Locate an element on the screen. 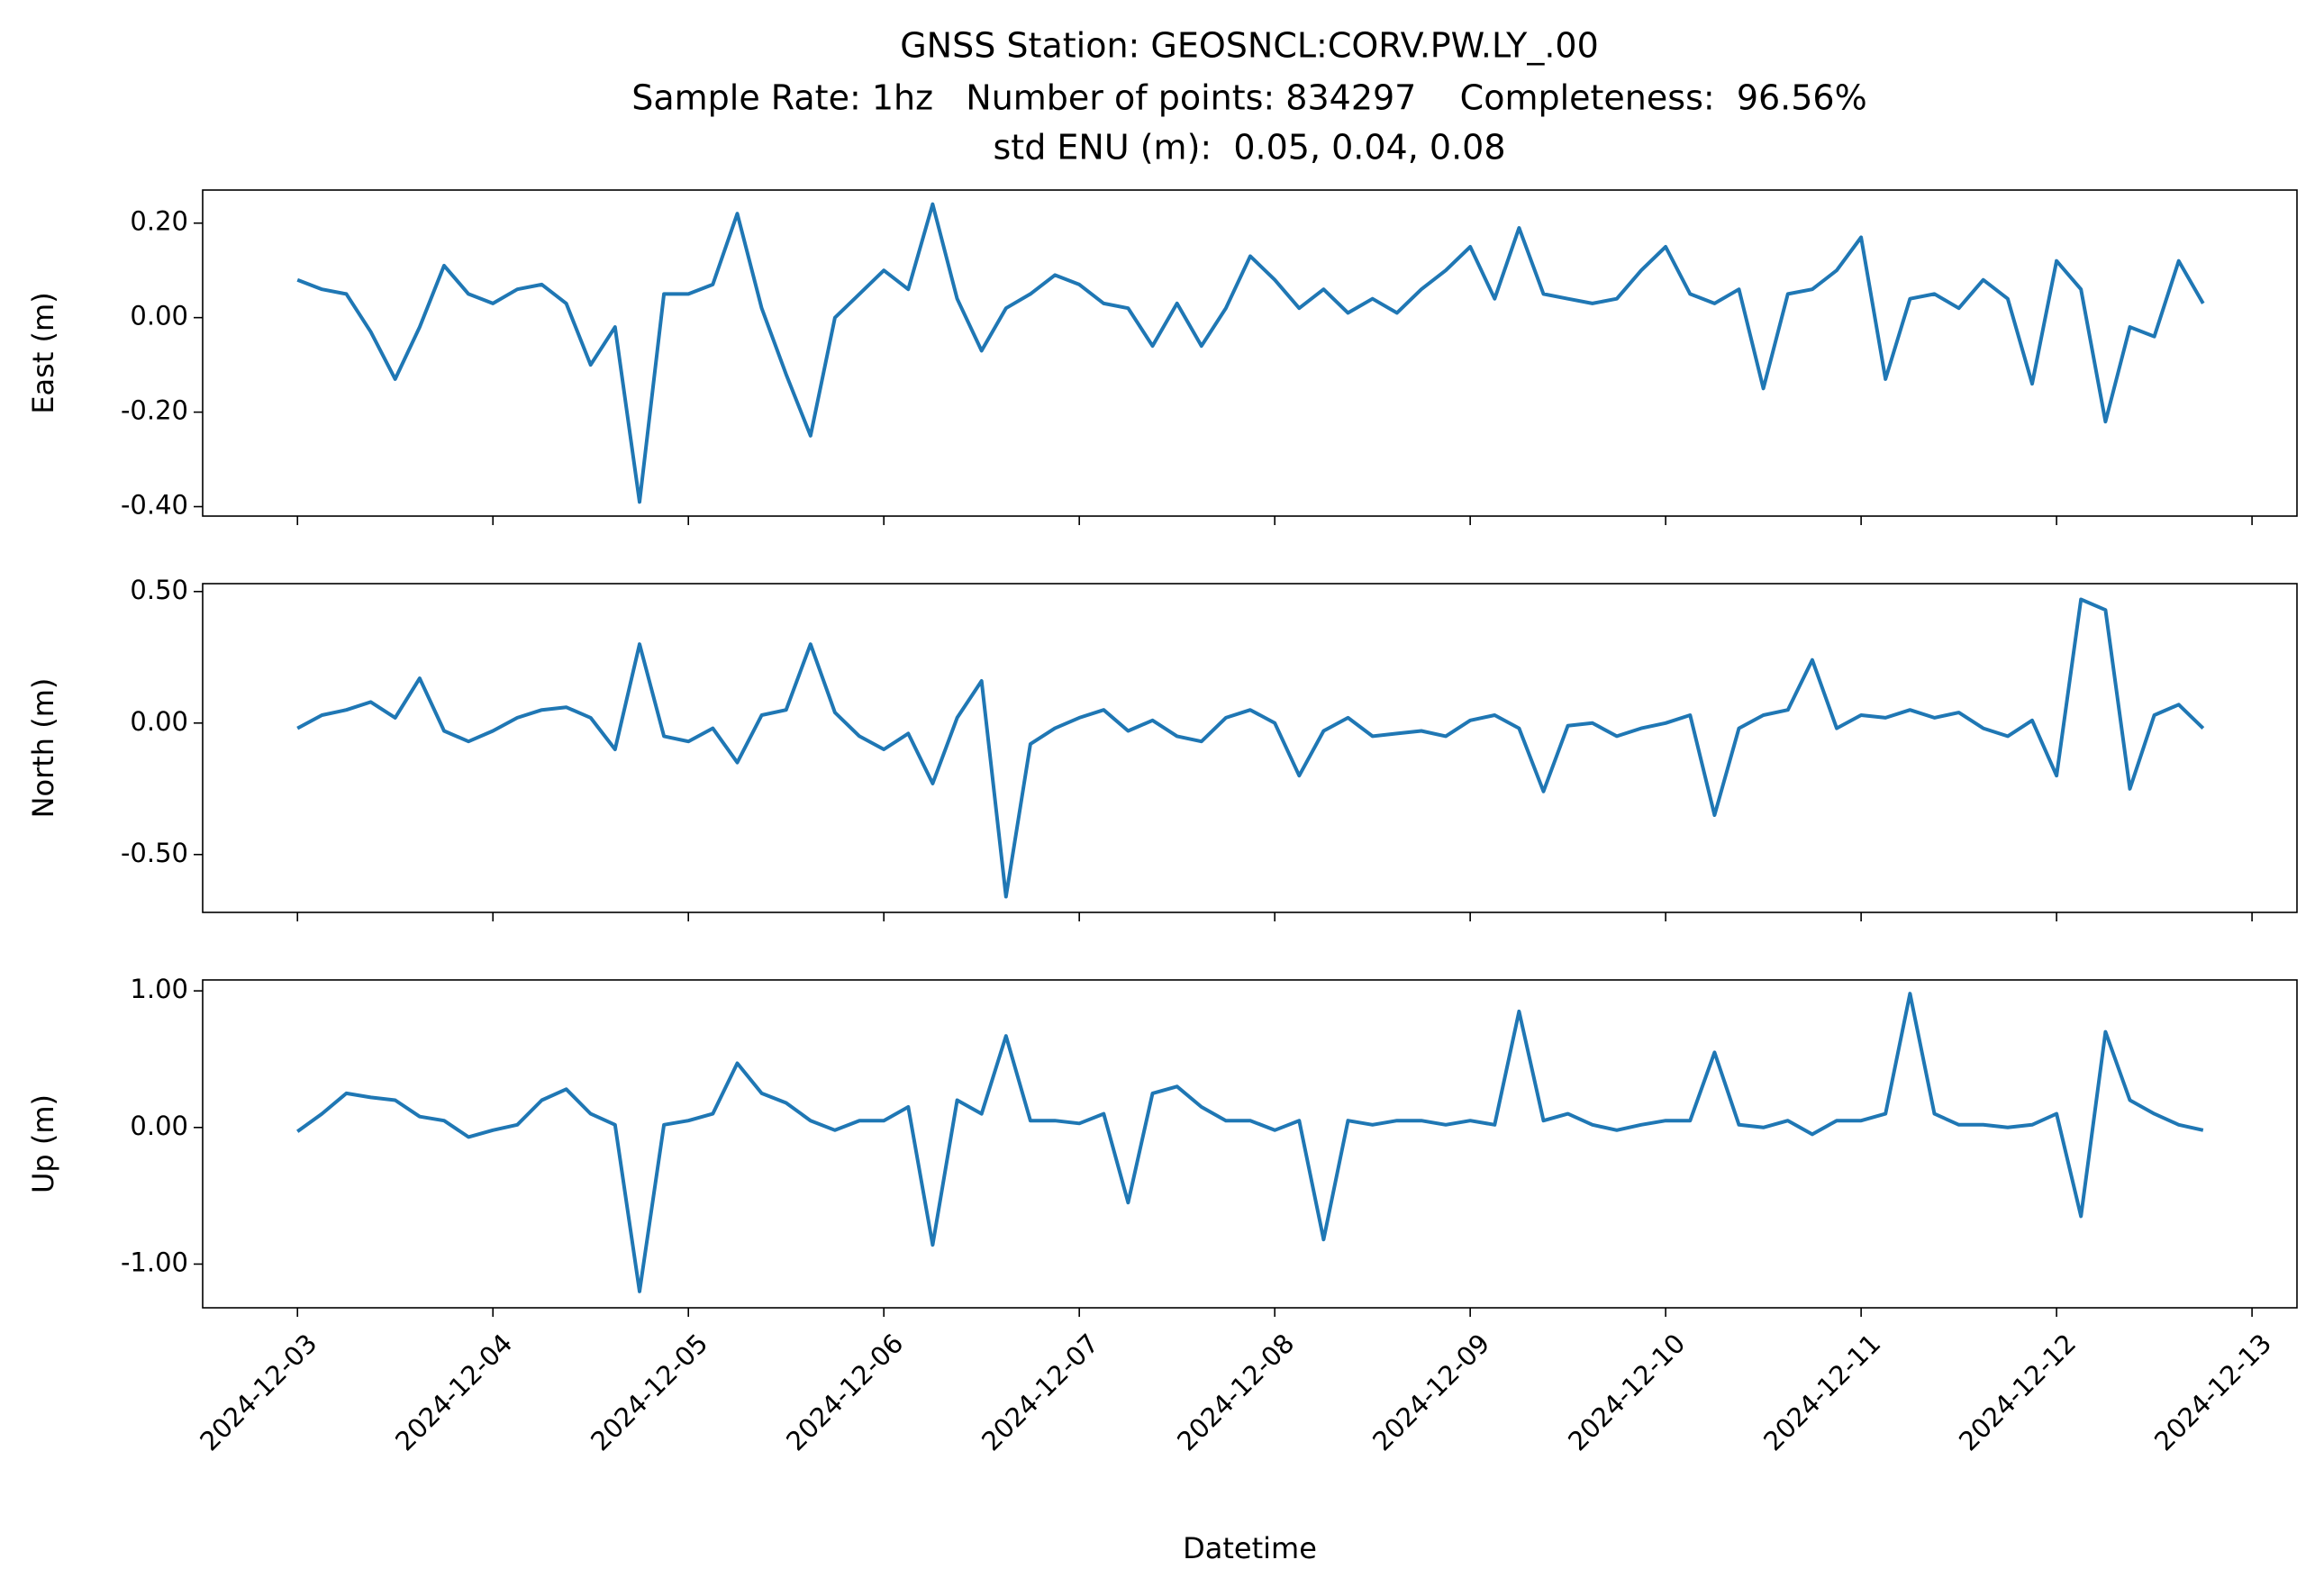 This screenshot has height=1578, width=2324. y-axis-label: East (m) is located at coordinates (43, 352).